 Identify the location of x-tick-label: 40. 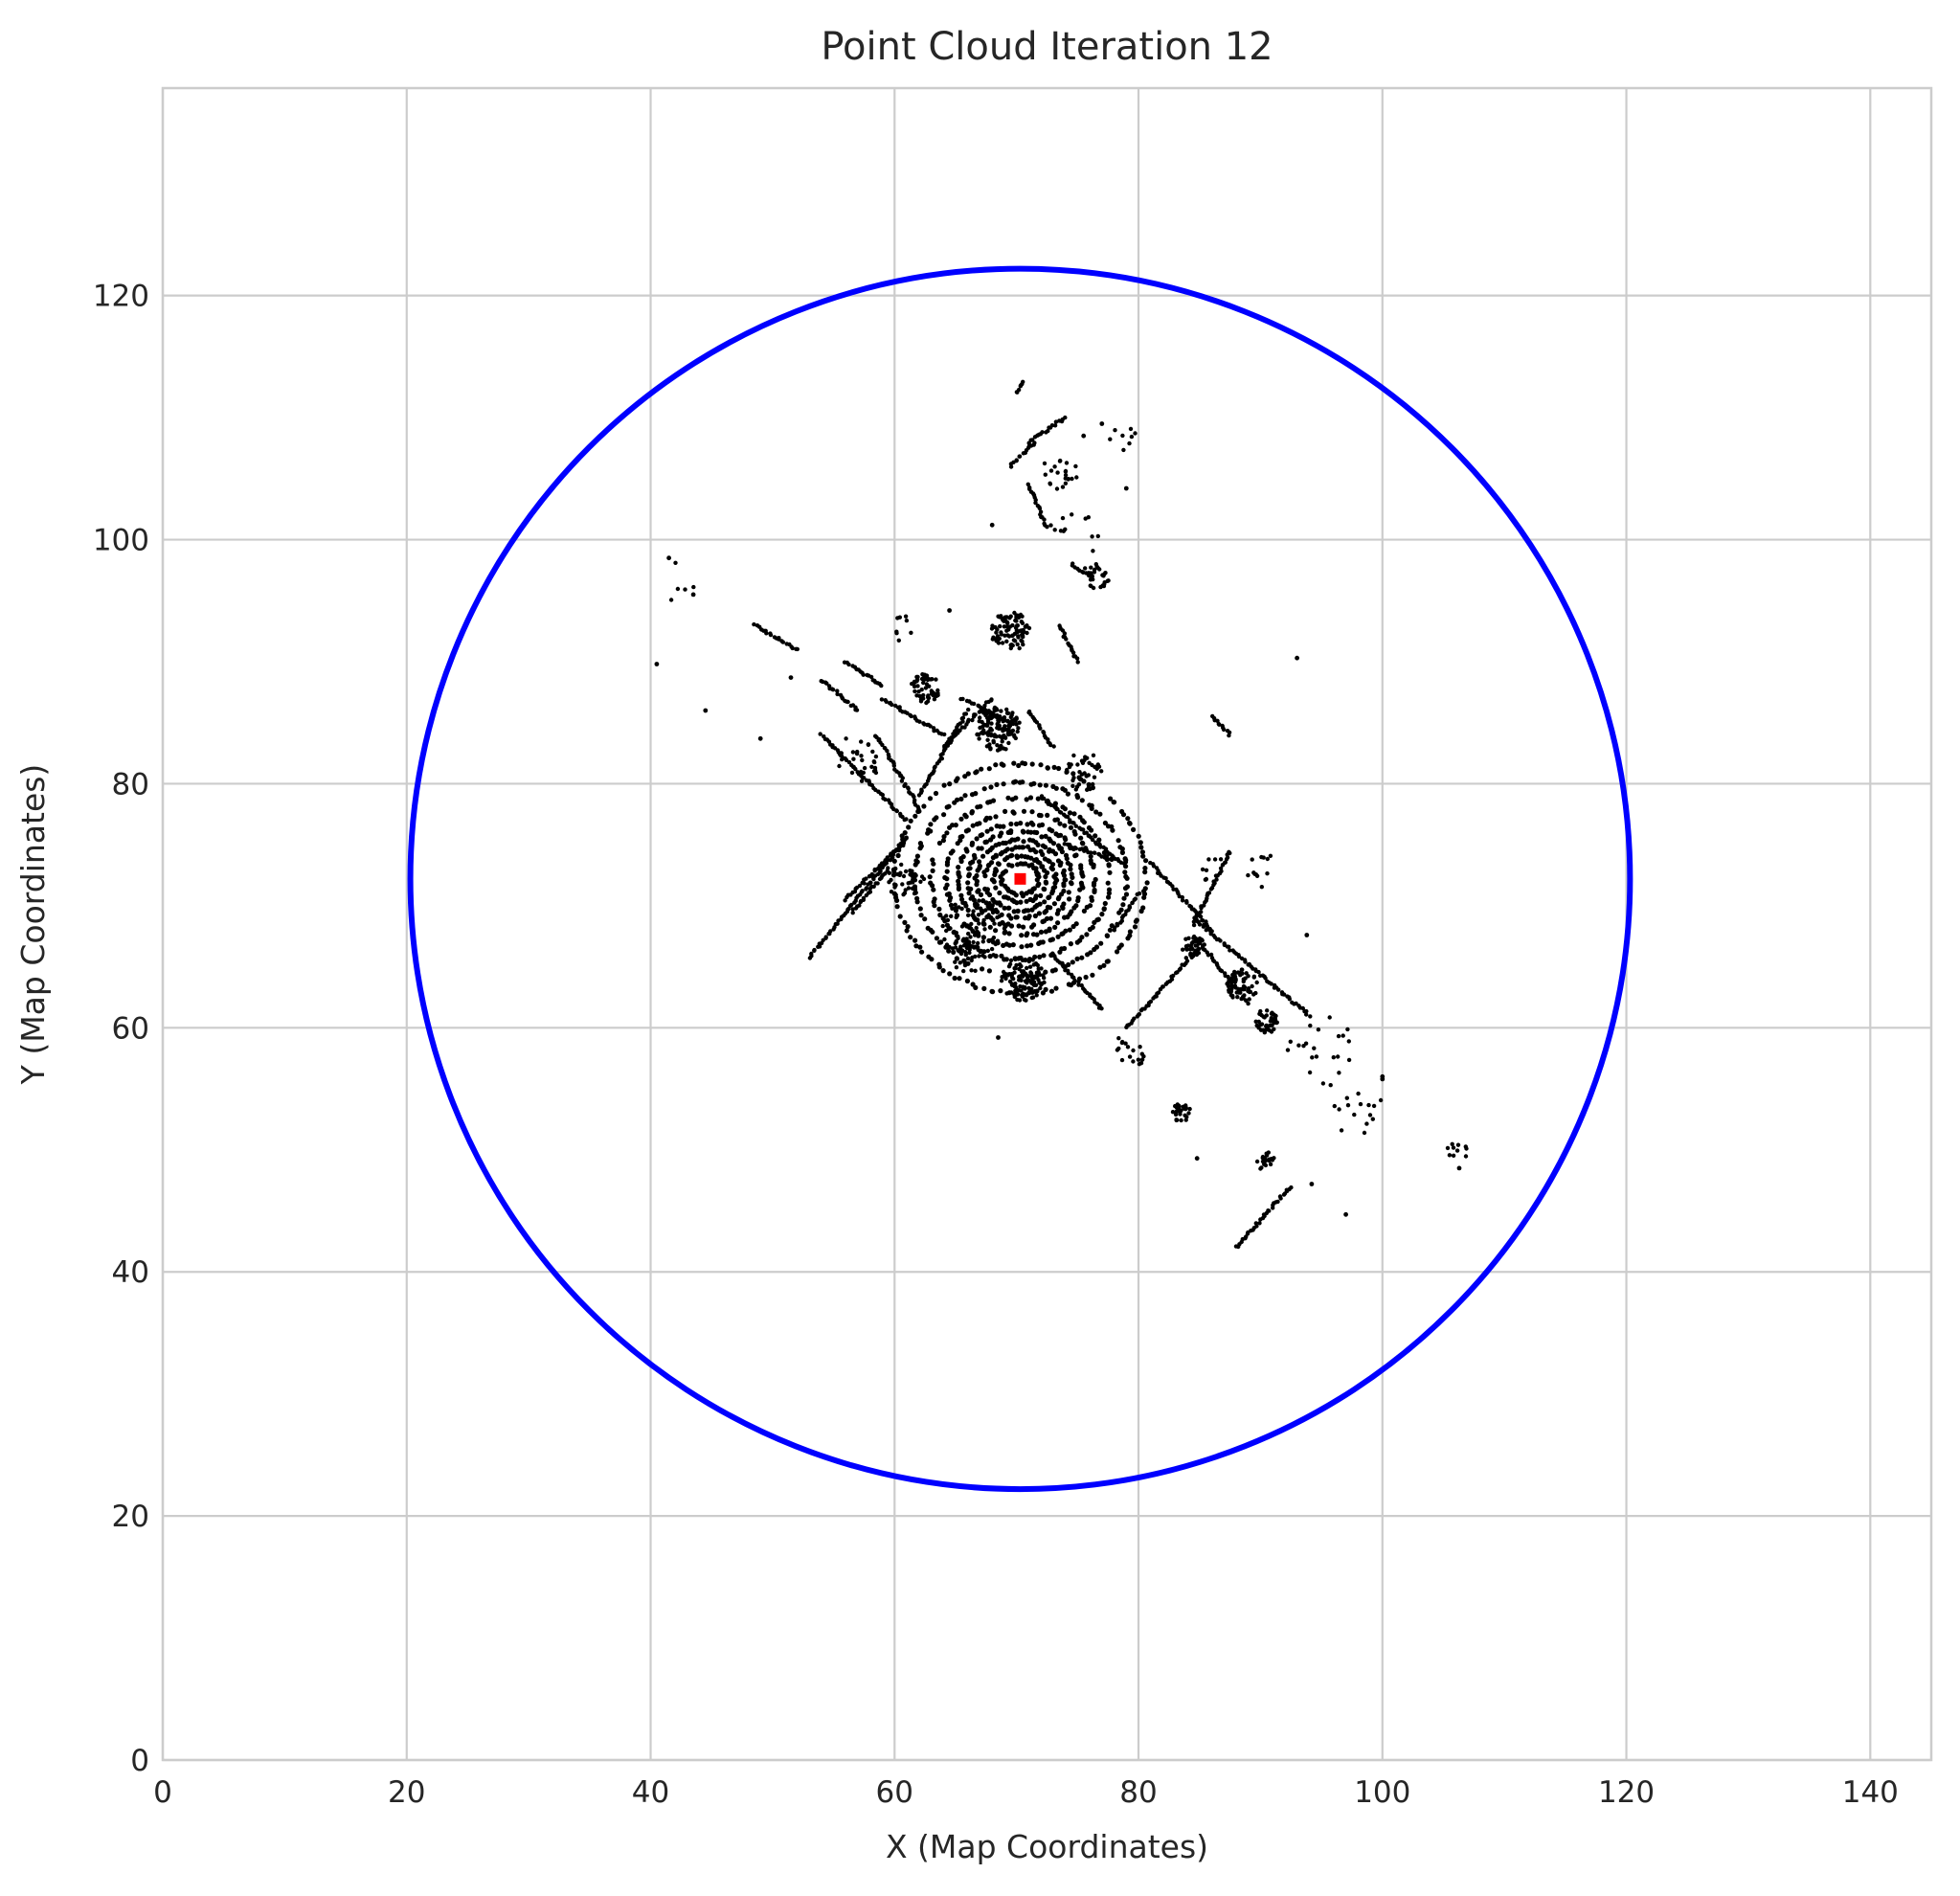
(650, 1792).